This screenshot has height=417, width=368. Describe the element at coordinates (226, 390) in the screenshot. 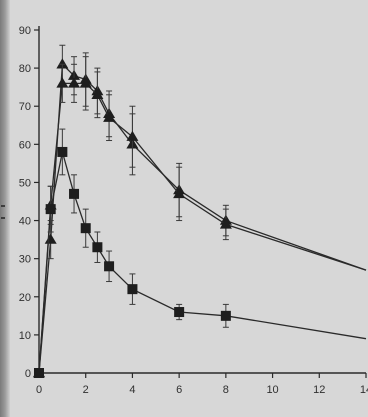

I see `x-tick-label: 8` at that location.